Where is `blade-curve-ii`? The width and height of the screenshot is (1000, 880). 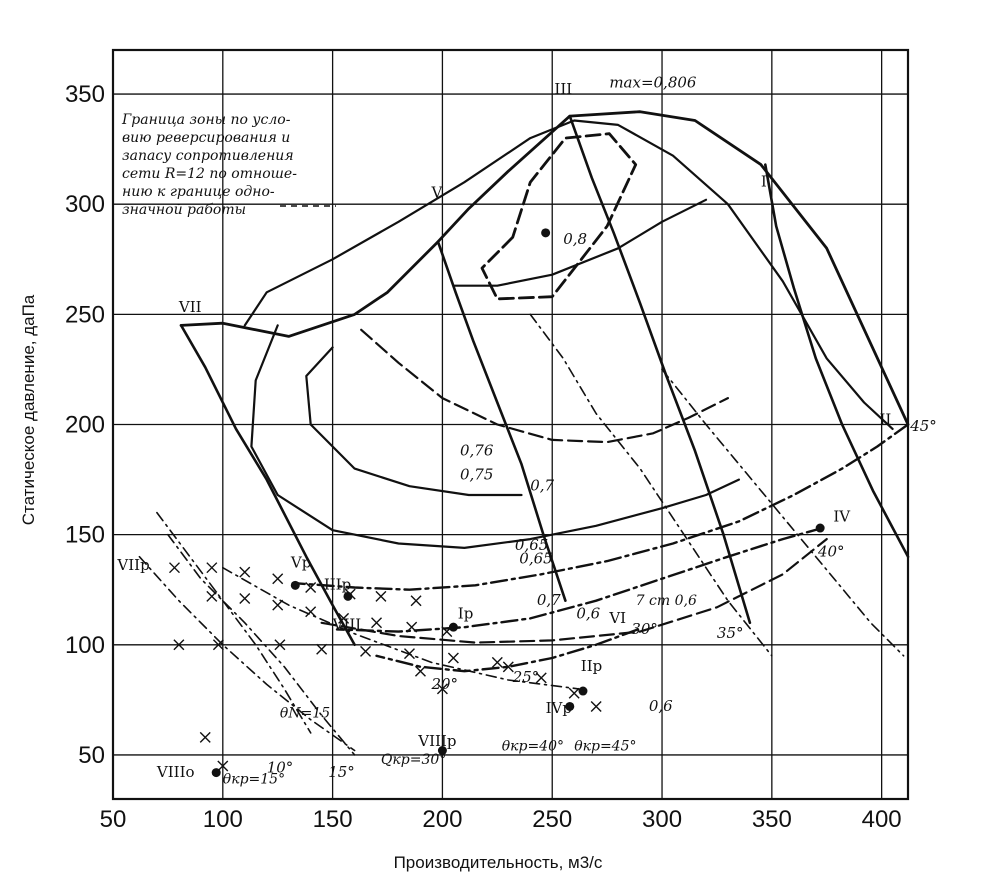 blade-curve-ii is located at coordinates (600, 507).